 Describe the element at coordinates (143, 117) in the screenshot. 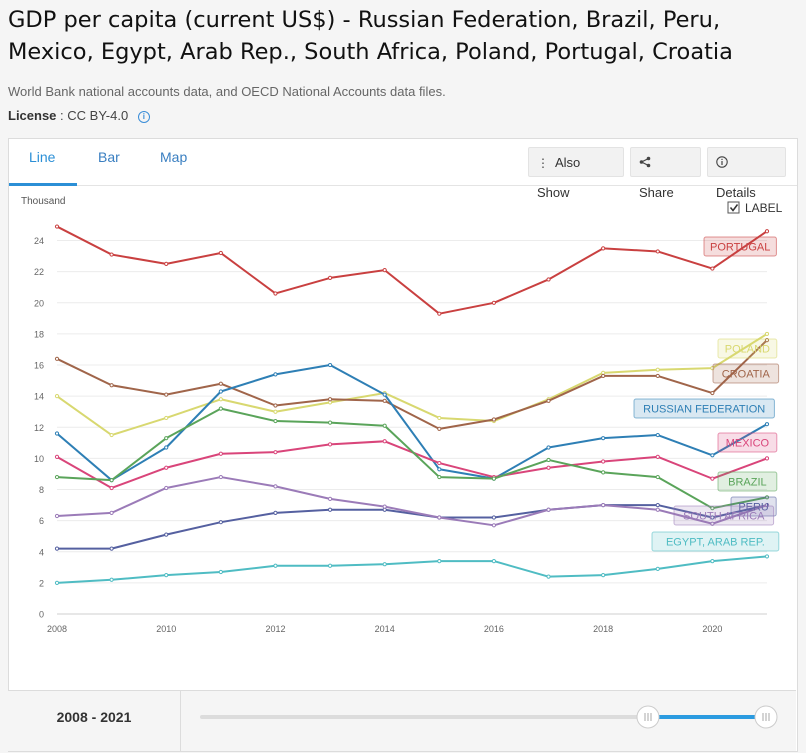

I see `info-icon: i` at that location.